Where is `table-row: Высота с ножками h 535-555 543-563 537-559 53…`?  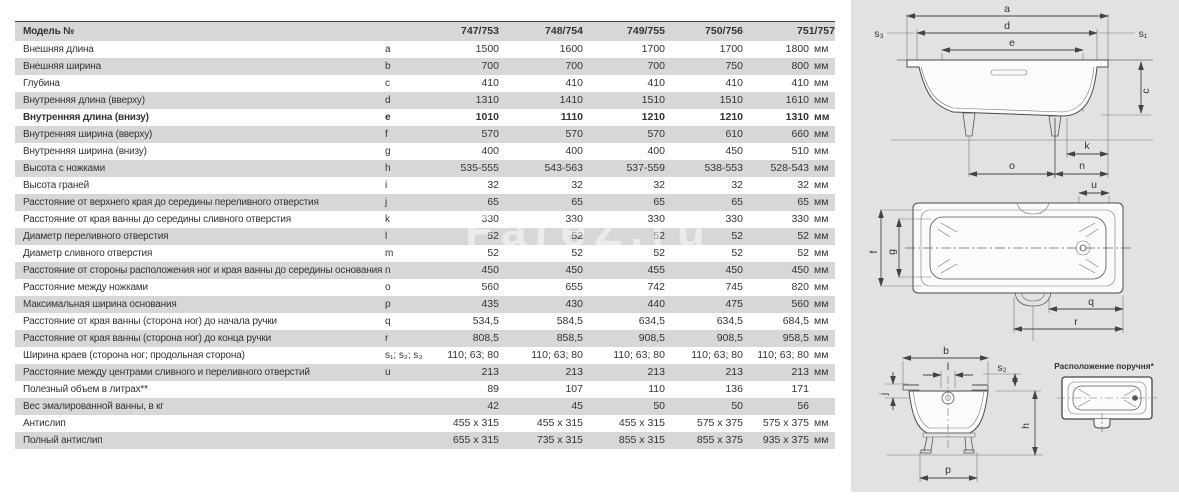
table-row: Высота с ножками h 535-555 543-563 537-559 53… is located at coordinates (425, 168).